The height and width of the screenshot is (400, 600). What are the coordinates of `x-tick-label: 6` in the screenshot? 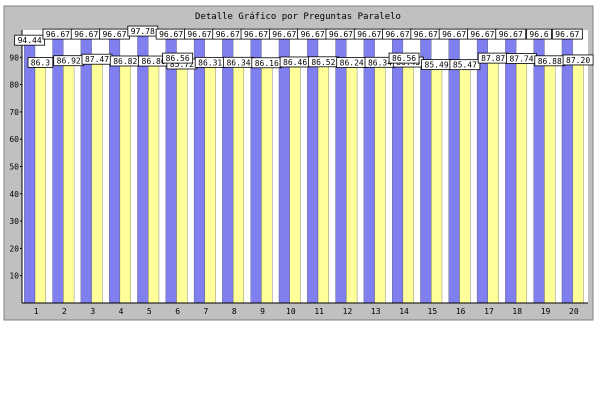 It's located at (177, 311).